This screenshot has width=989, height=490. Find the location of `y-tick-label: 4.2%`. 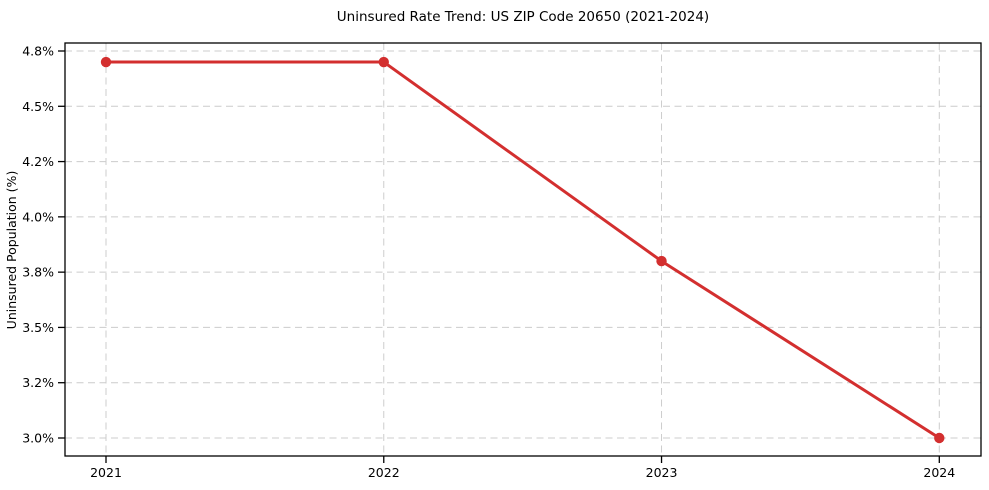

y-tick-label: 4.2% is located at coordinates (38, 161).